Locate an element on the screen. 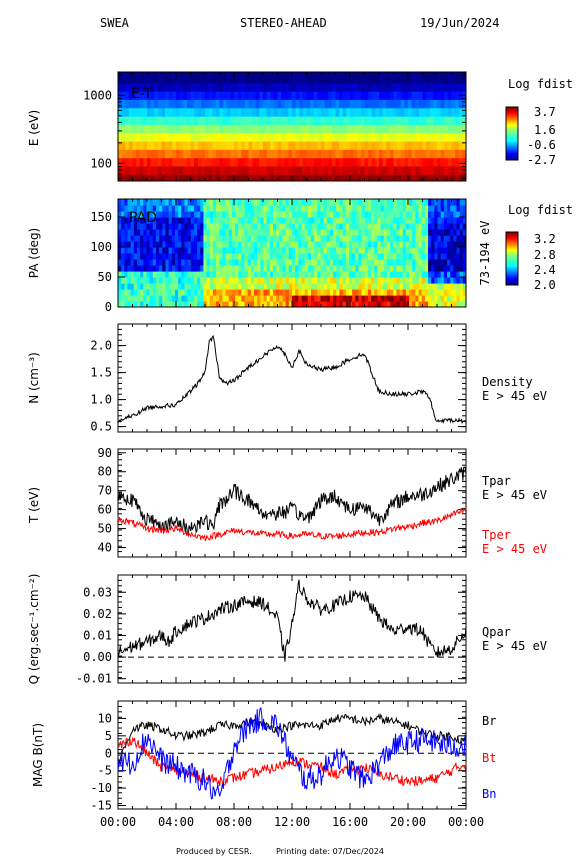 The width and height of the screenshot is (584, 864). density-ylabel: N (cm⁻³) is located at coordinates (34, 378).